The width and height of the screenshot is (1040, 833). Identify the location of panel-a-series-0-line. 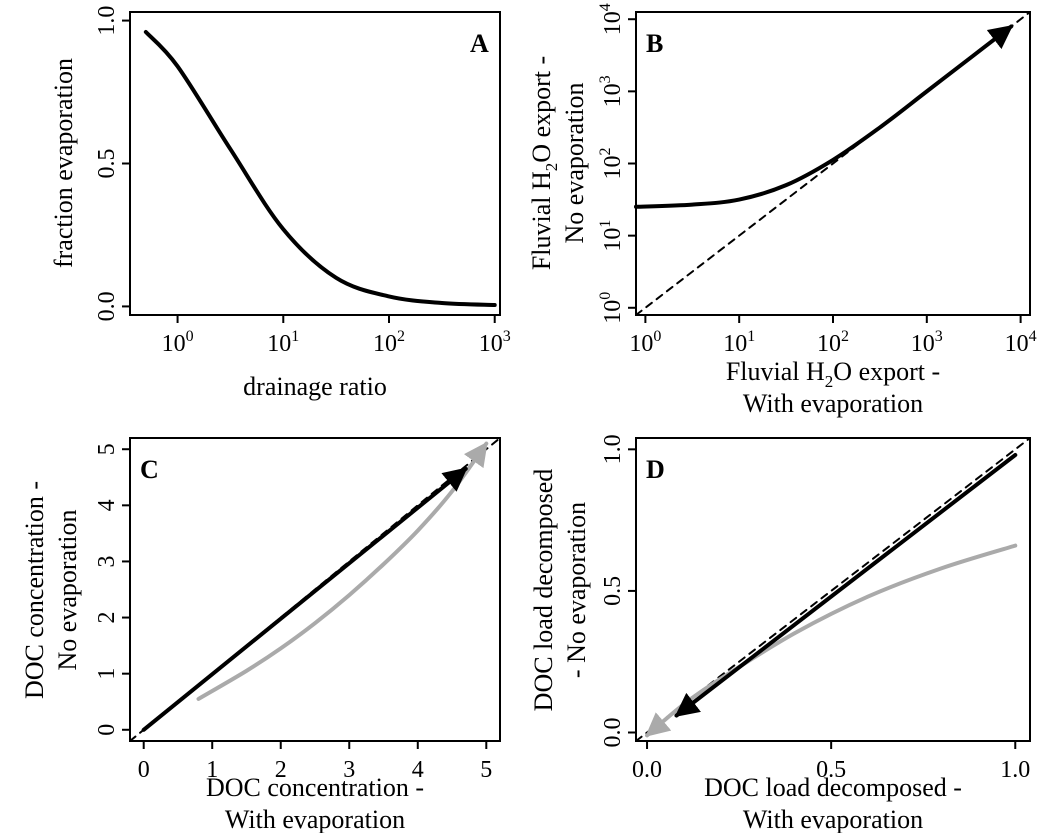
(320, 168).